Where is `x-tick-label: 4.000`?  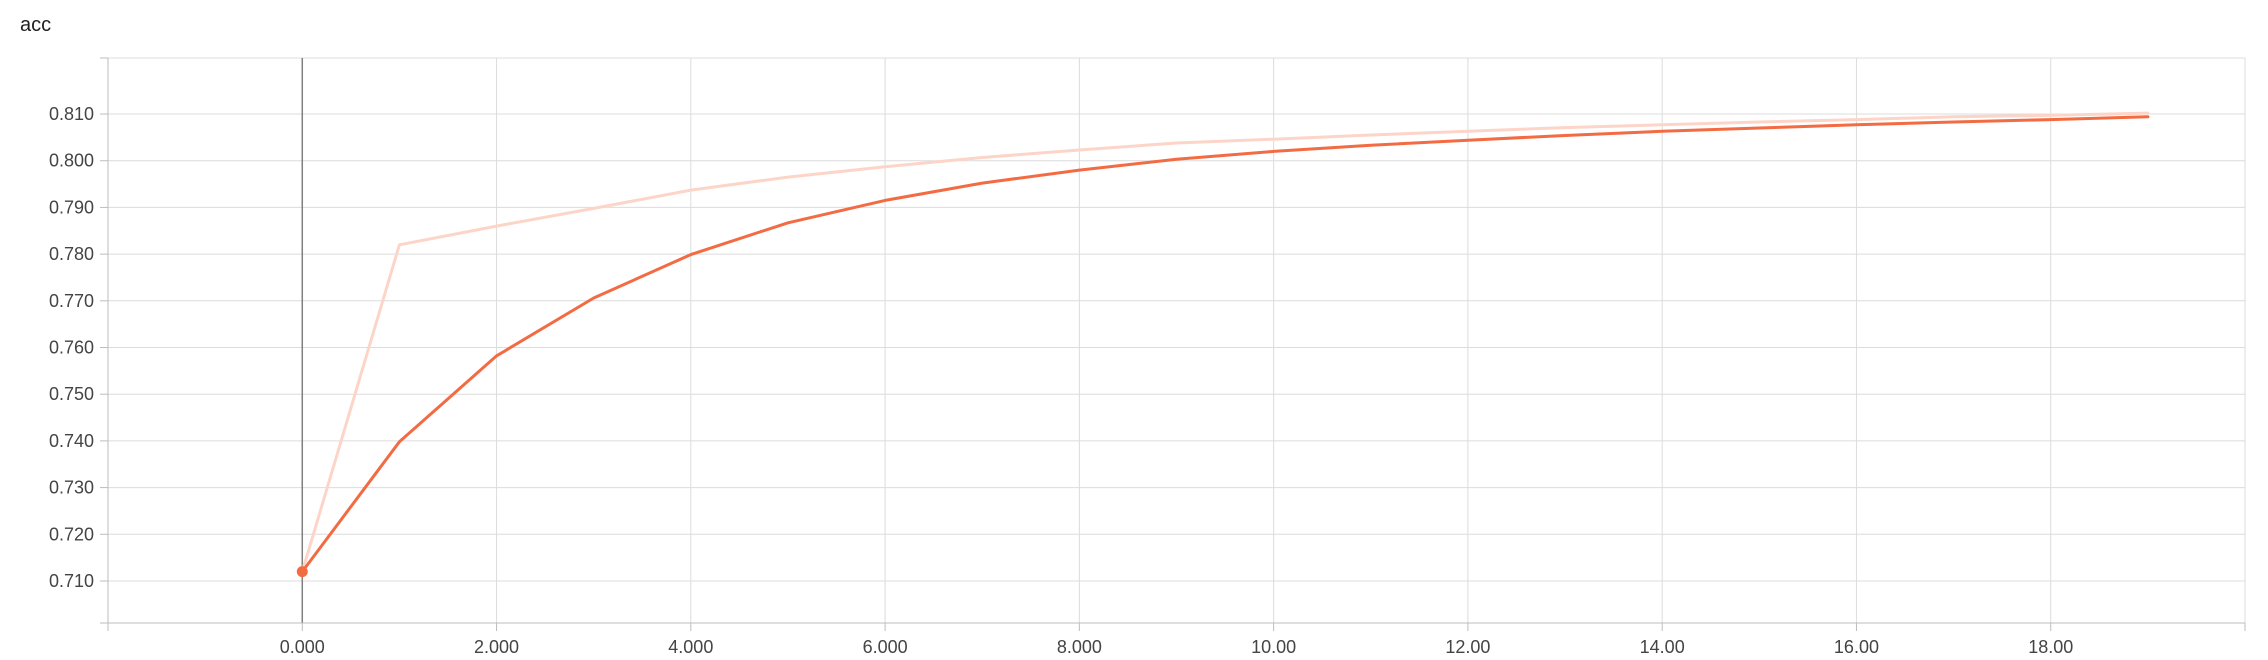
x-tick-label: 4.000 is located at coordinates (690, 647).